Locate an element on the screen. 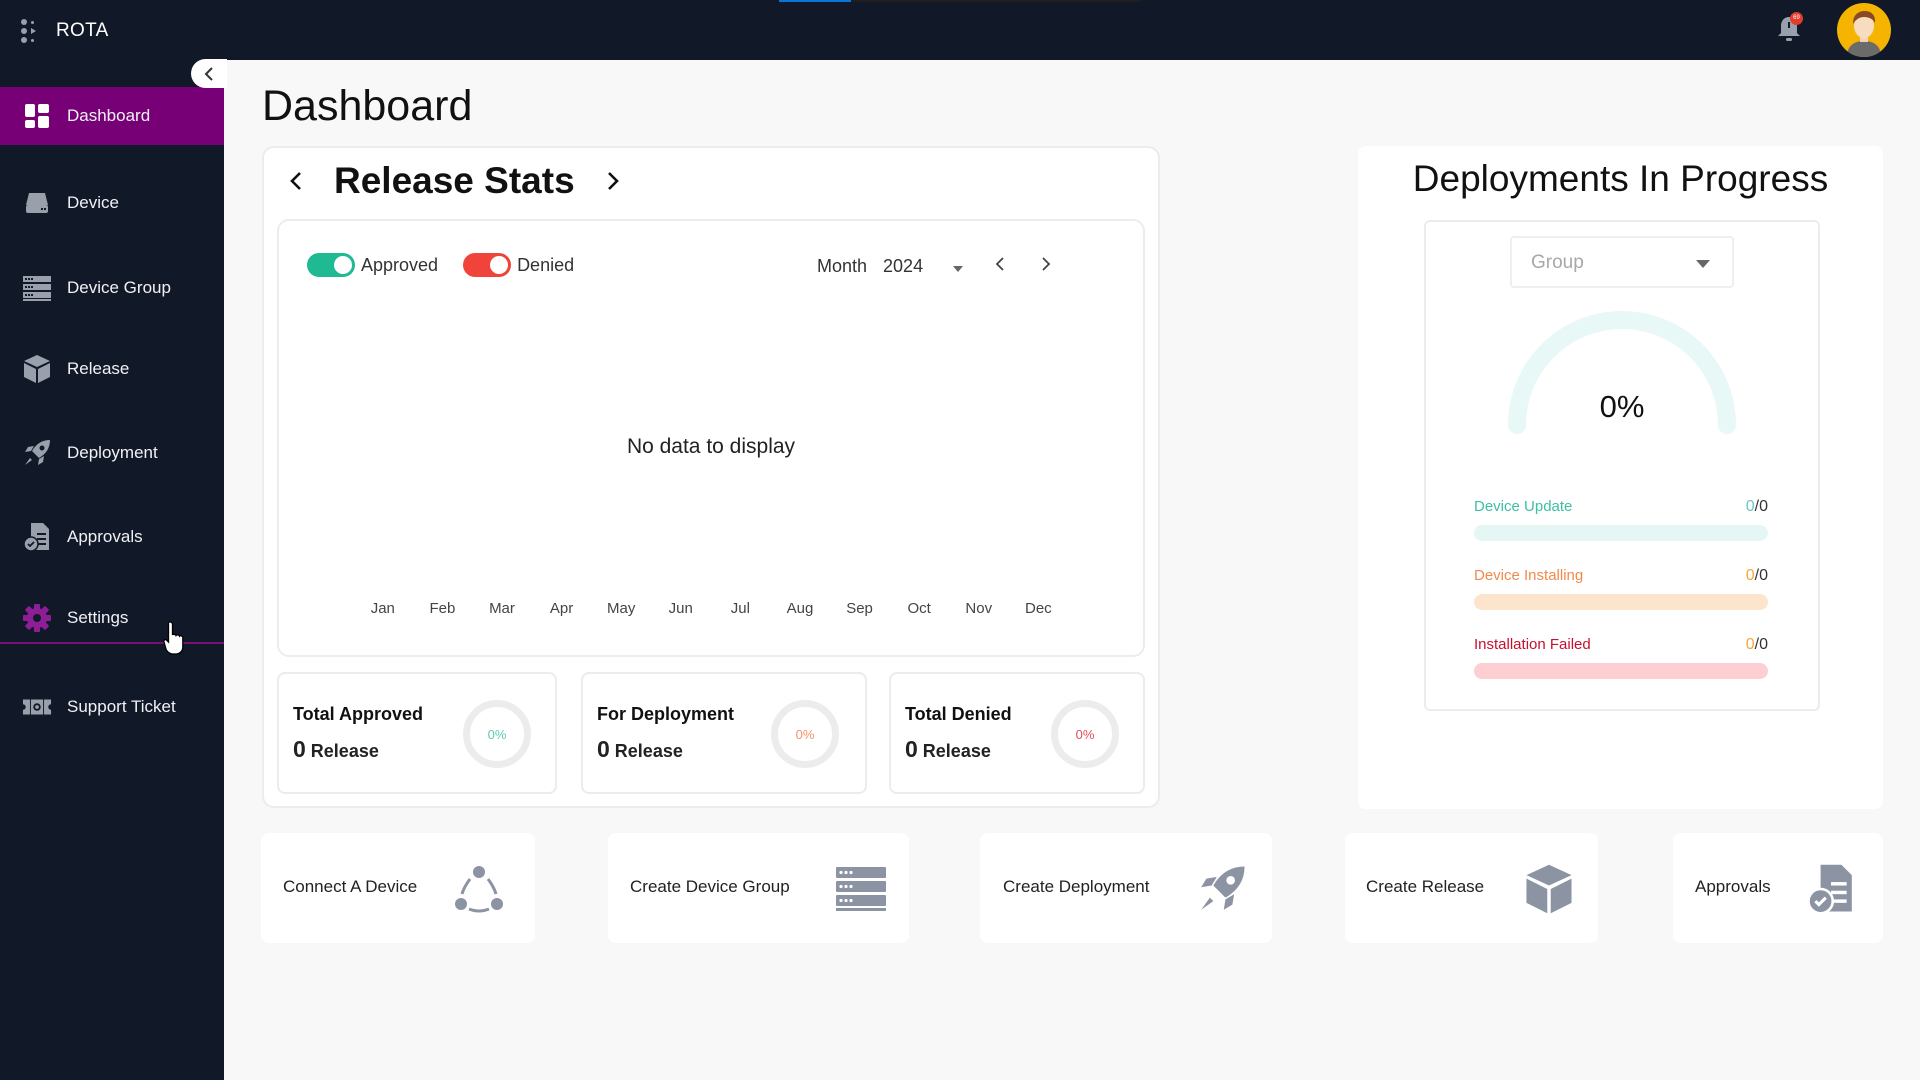 The height and width of the screenshot is (1080, 1920). brand: ROTA is located at coordinates (64, 31).